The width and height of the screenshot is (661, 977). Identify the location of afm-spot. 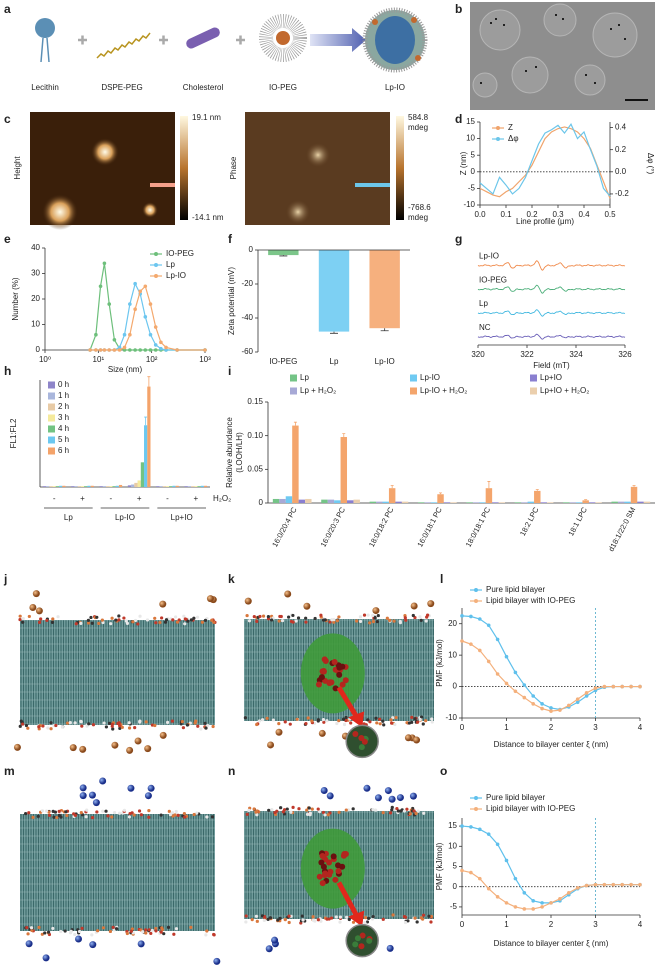
(105, 152).